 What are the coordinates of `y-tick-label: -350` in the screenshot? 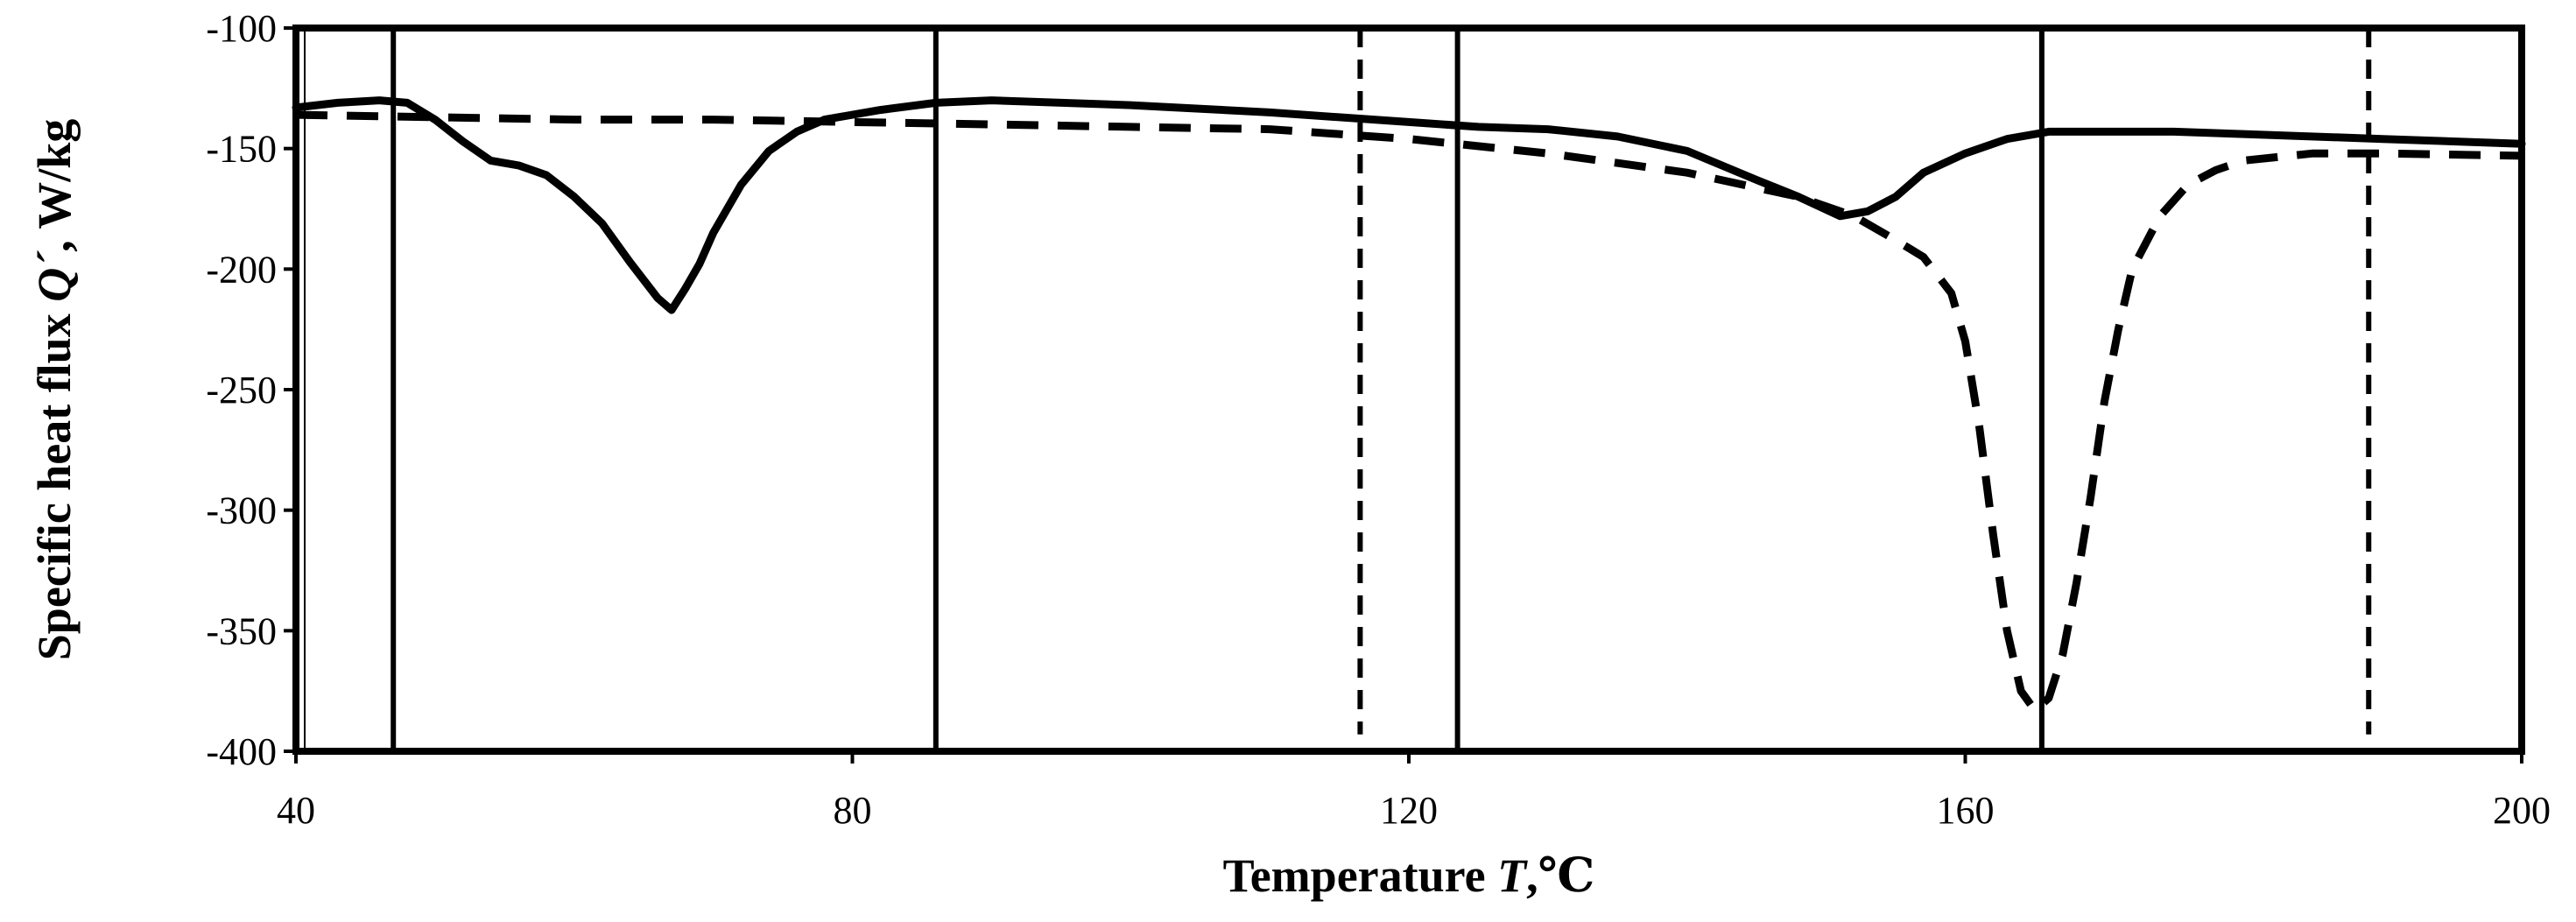 It's located at (241, 630).